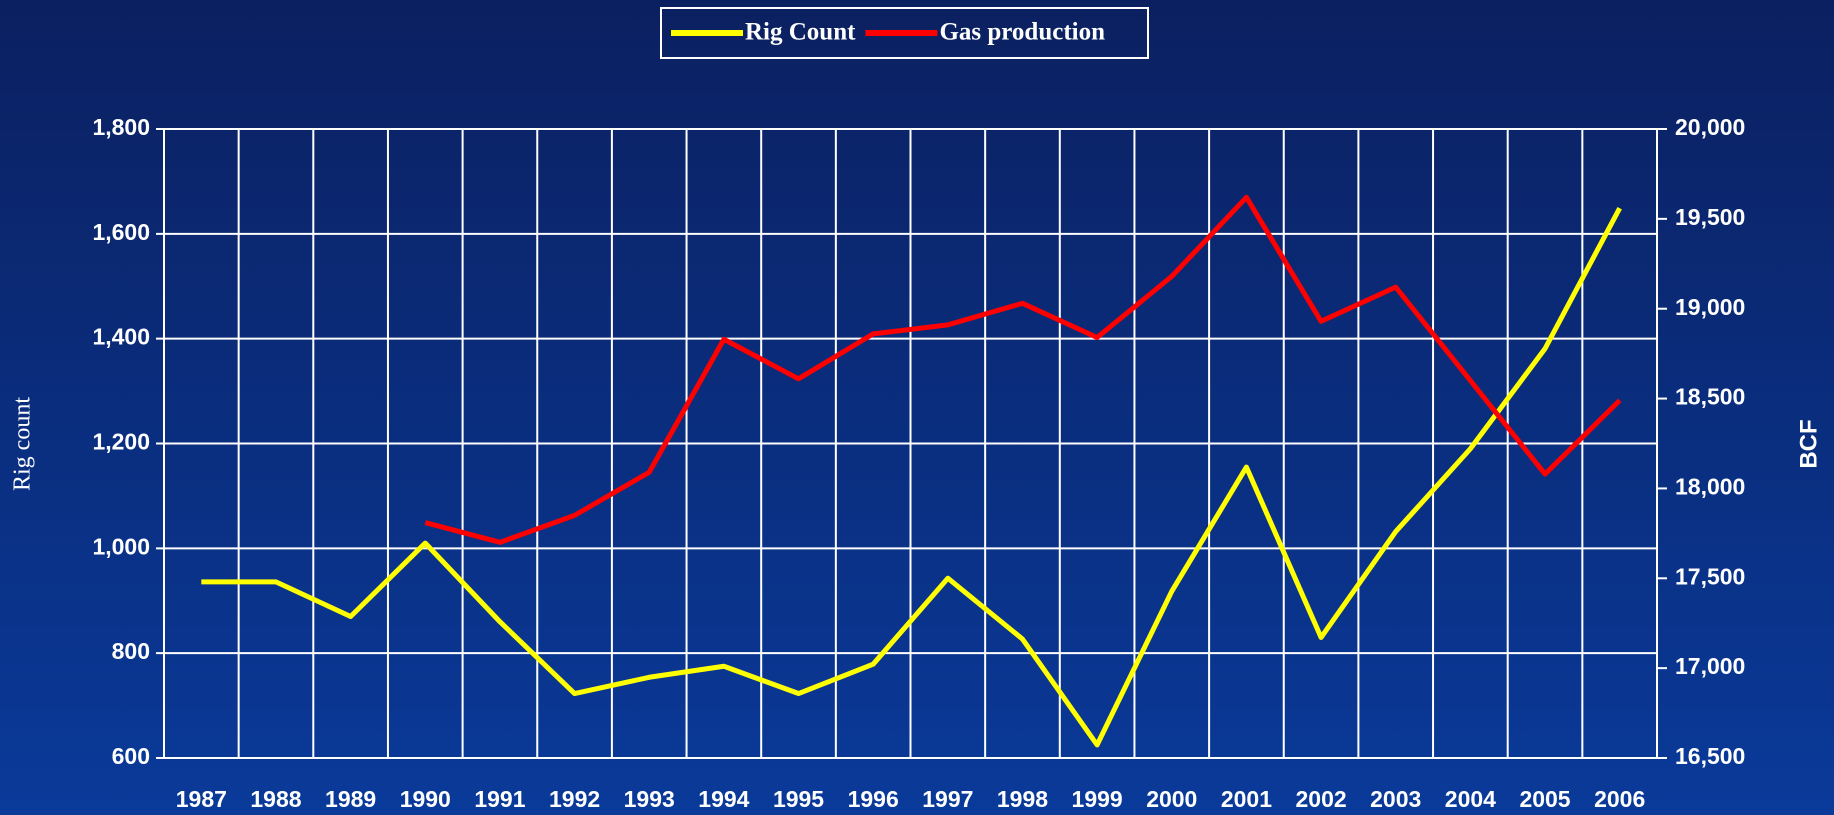 The image size is (1834, 815). Describe the element at coordinates (723, 799) in the screenshot. I see `x-tick-label: 1994` at that location.